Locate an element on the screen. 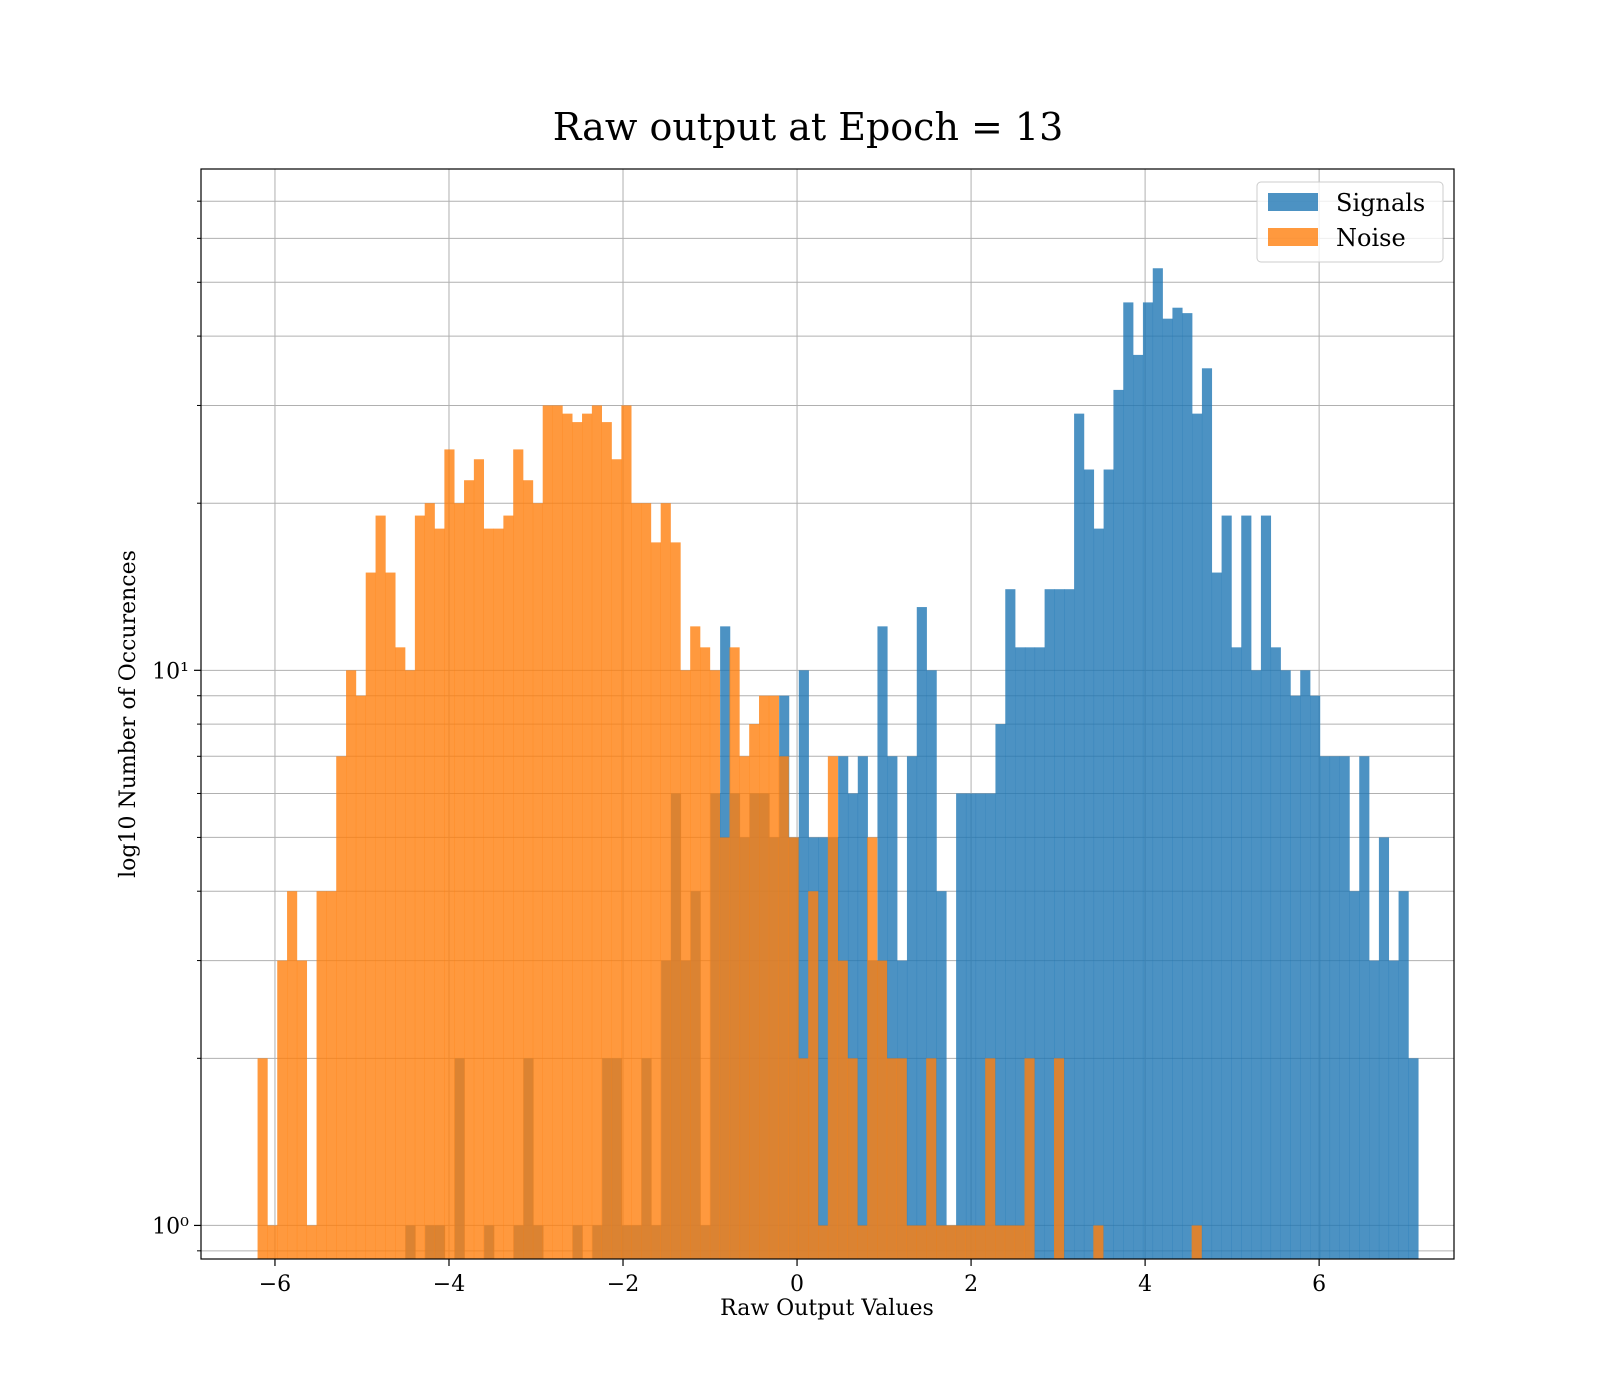 Image resolution: width=1600 pixels, height=1400 pixels. y-tick-label: 10¹ is located at coordinates (170, 671).